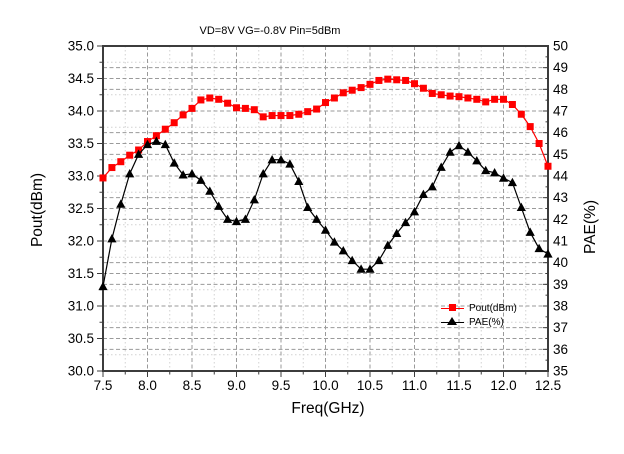 This screenshot has height=454, width=624. Describe the element at coordinates (560, 132) in the screenshot. I see `svg-text: 46` at that location.